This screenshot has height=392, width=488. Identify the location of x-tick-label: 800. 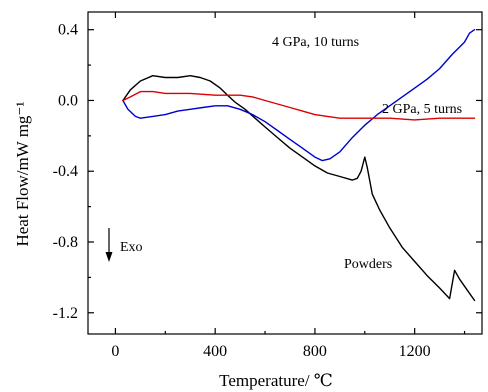
(315, 351).